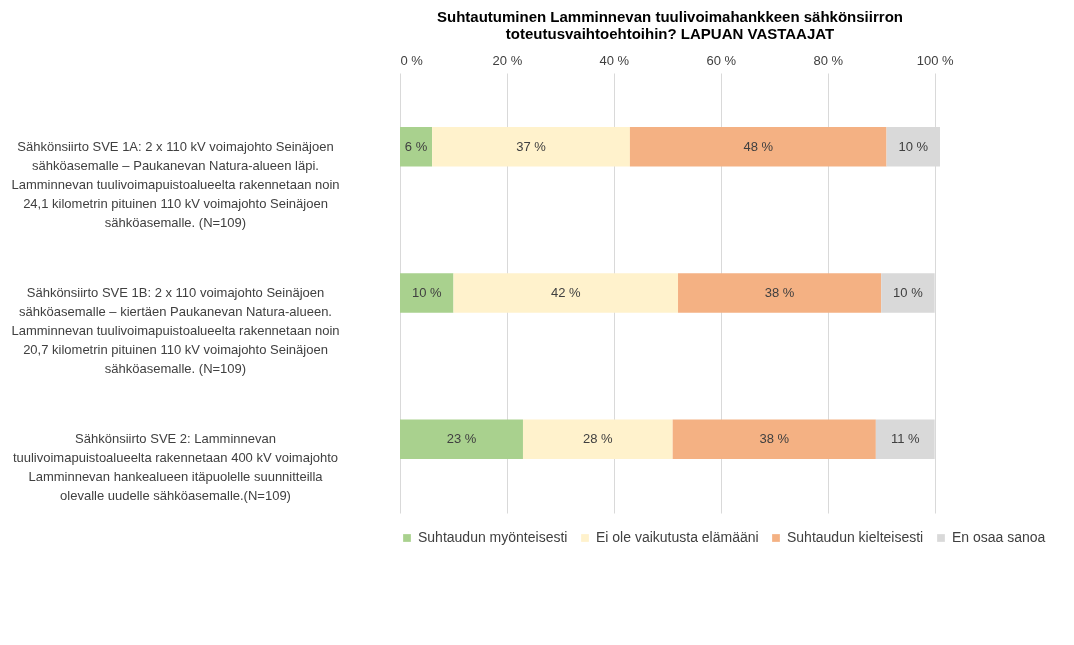 The image size is (1074, 645). I want to click on x-tick-label: 80 %, so click(828, 60).